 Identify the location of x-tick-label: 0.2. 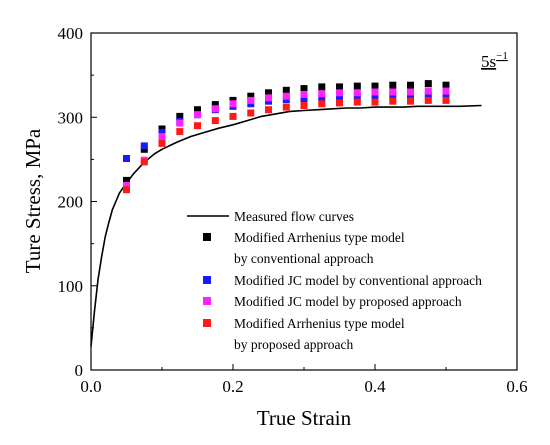
(232, 386).